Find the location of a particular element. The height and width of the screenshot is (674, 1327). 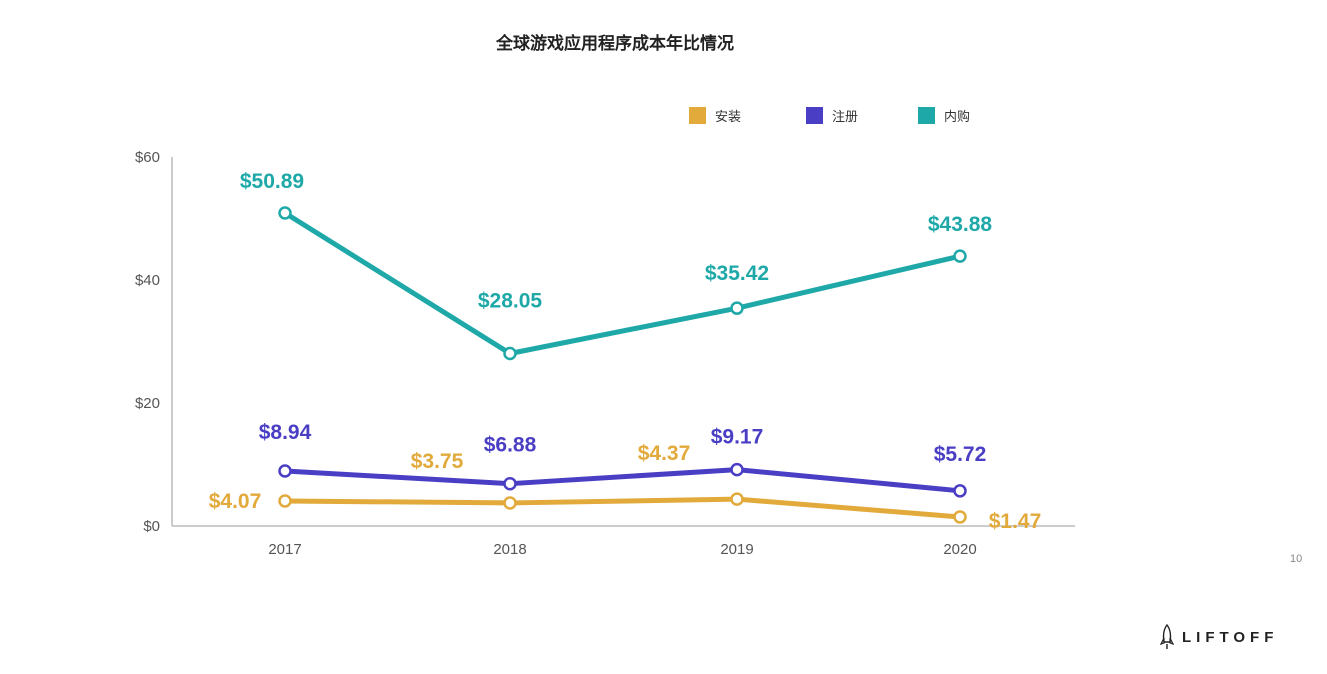

data-label-install: $3.75 is located at coordinates (437, 461).